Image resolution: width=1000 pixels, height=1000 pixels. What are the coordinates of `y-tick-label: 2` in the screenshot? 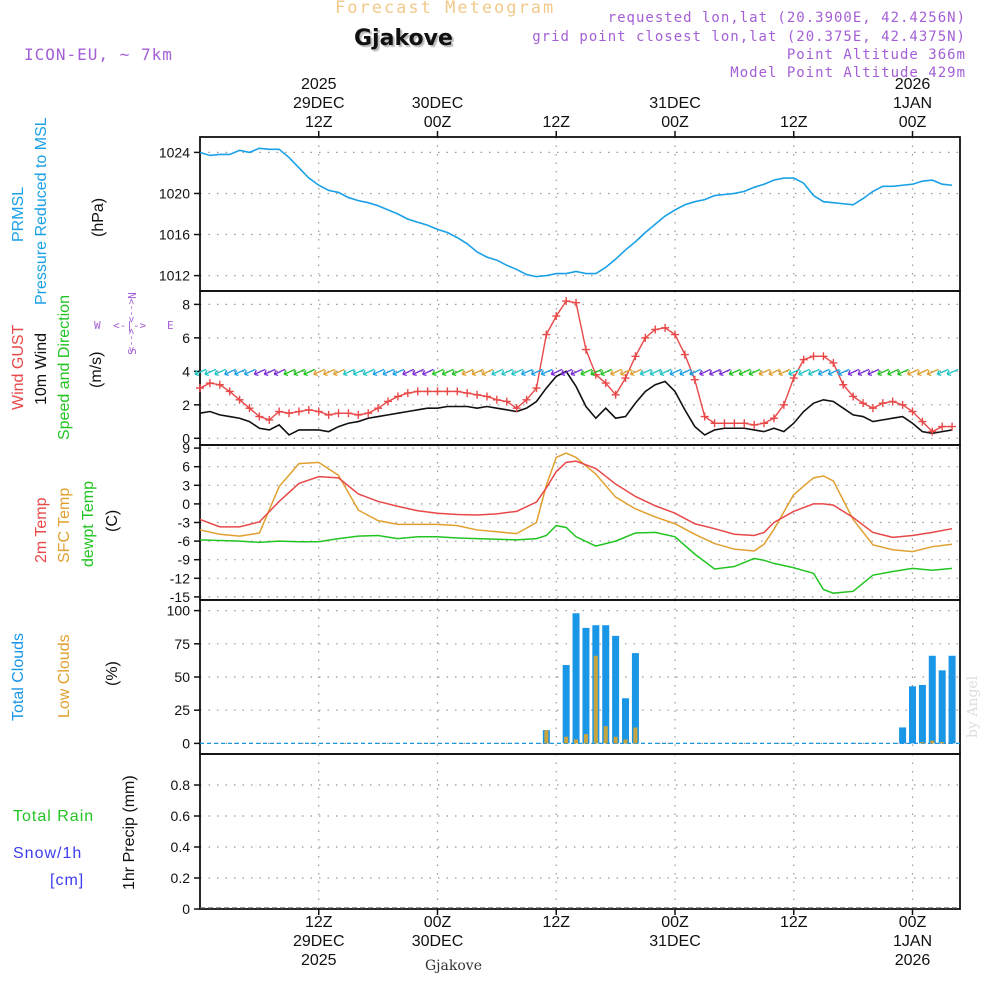 It's located at (186, 405).